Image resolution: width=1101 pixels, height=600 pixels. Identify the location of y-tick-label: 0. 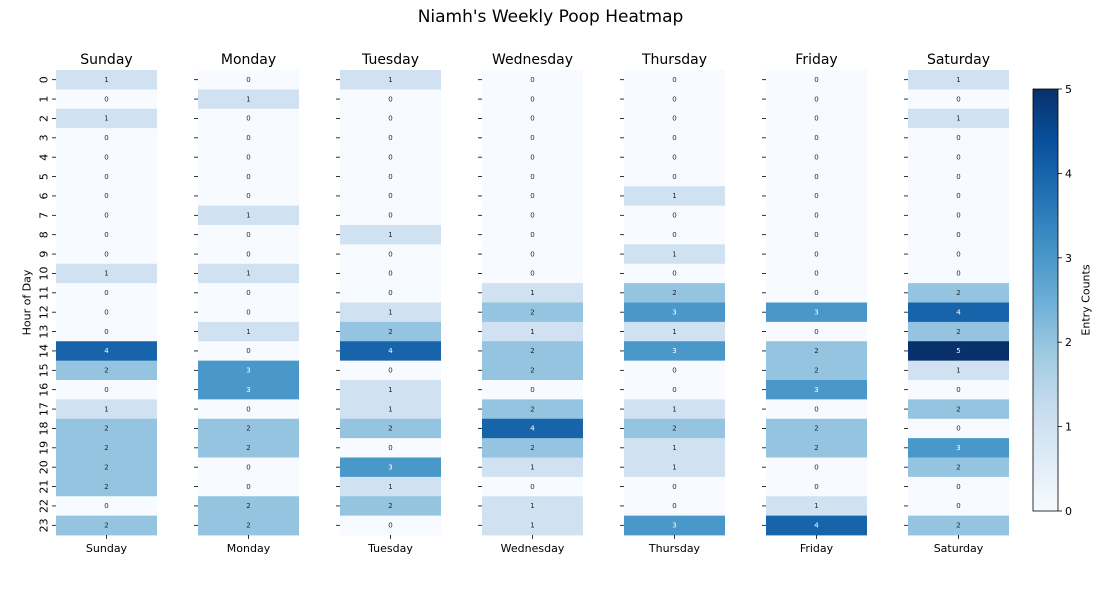
(44, 79).